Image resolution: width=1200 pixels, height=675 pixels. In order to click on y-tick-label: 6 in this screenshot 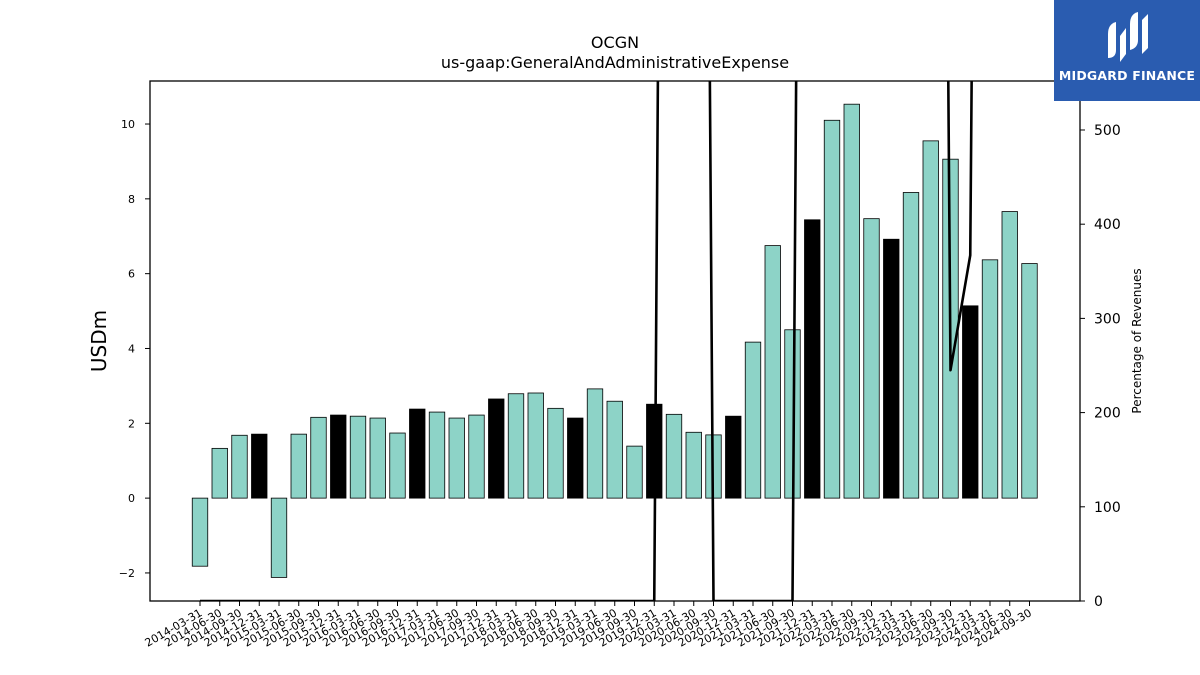, I will do `click(131, 274)`.